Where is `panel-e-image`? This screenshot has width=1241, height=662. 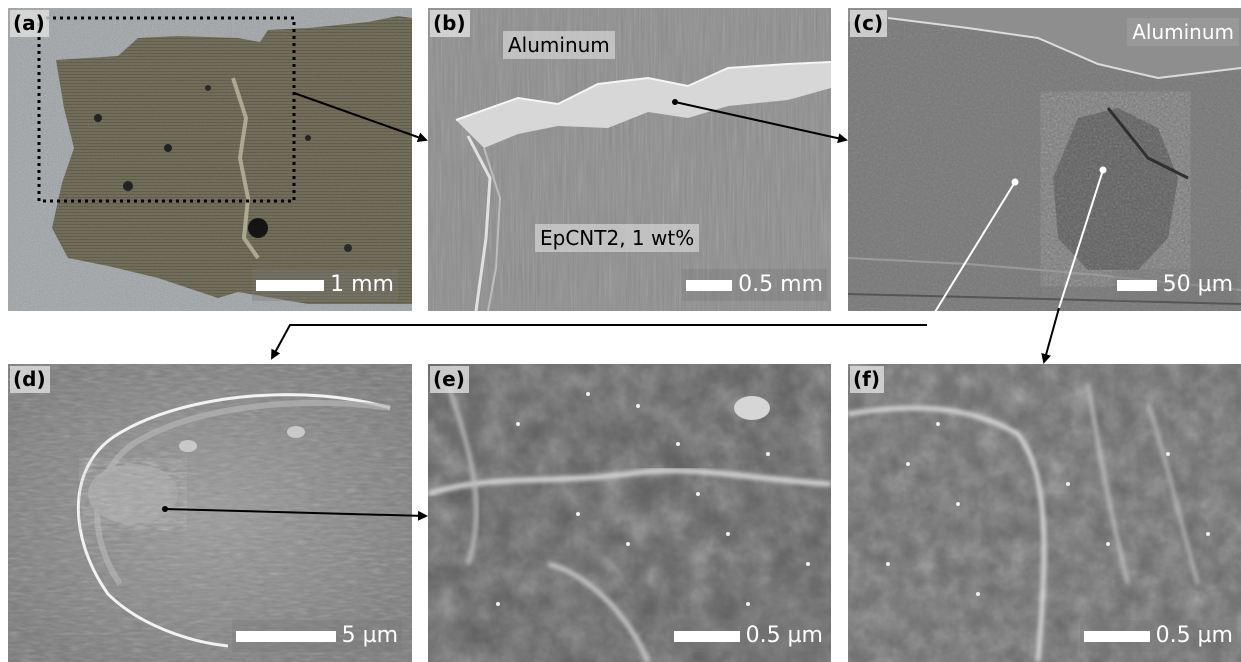 panel-e-image is located at coordinates (629, 513).